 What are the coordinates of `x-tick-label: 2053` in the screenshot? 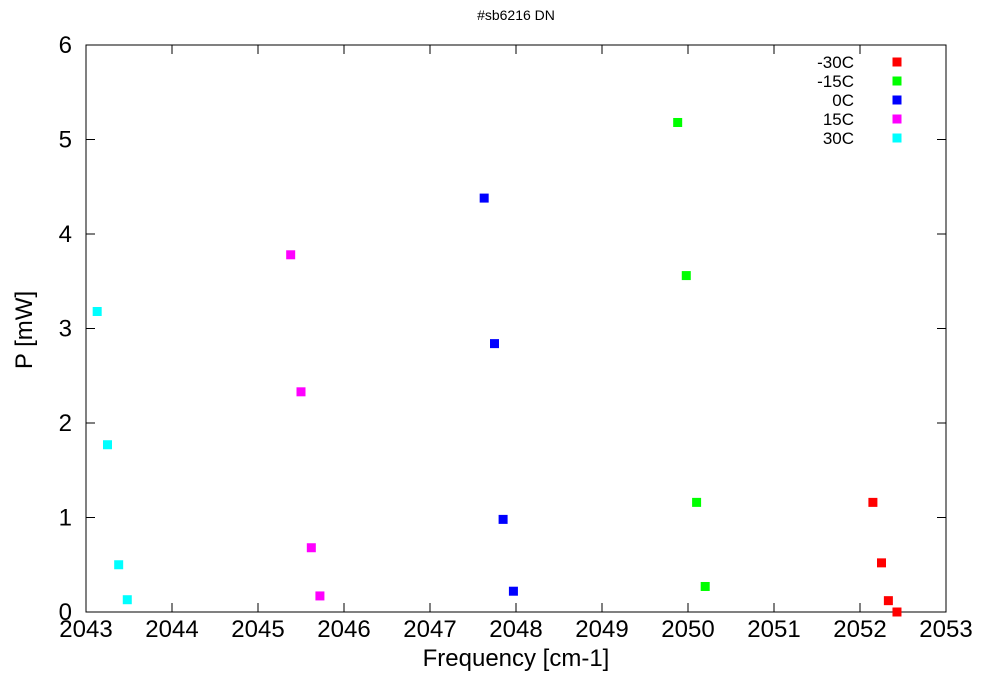 It's located at (945, 629).